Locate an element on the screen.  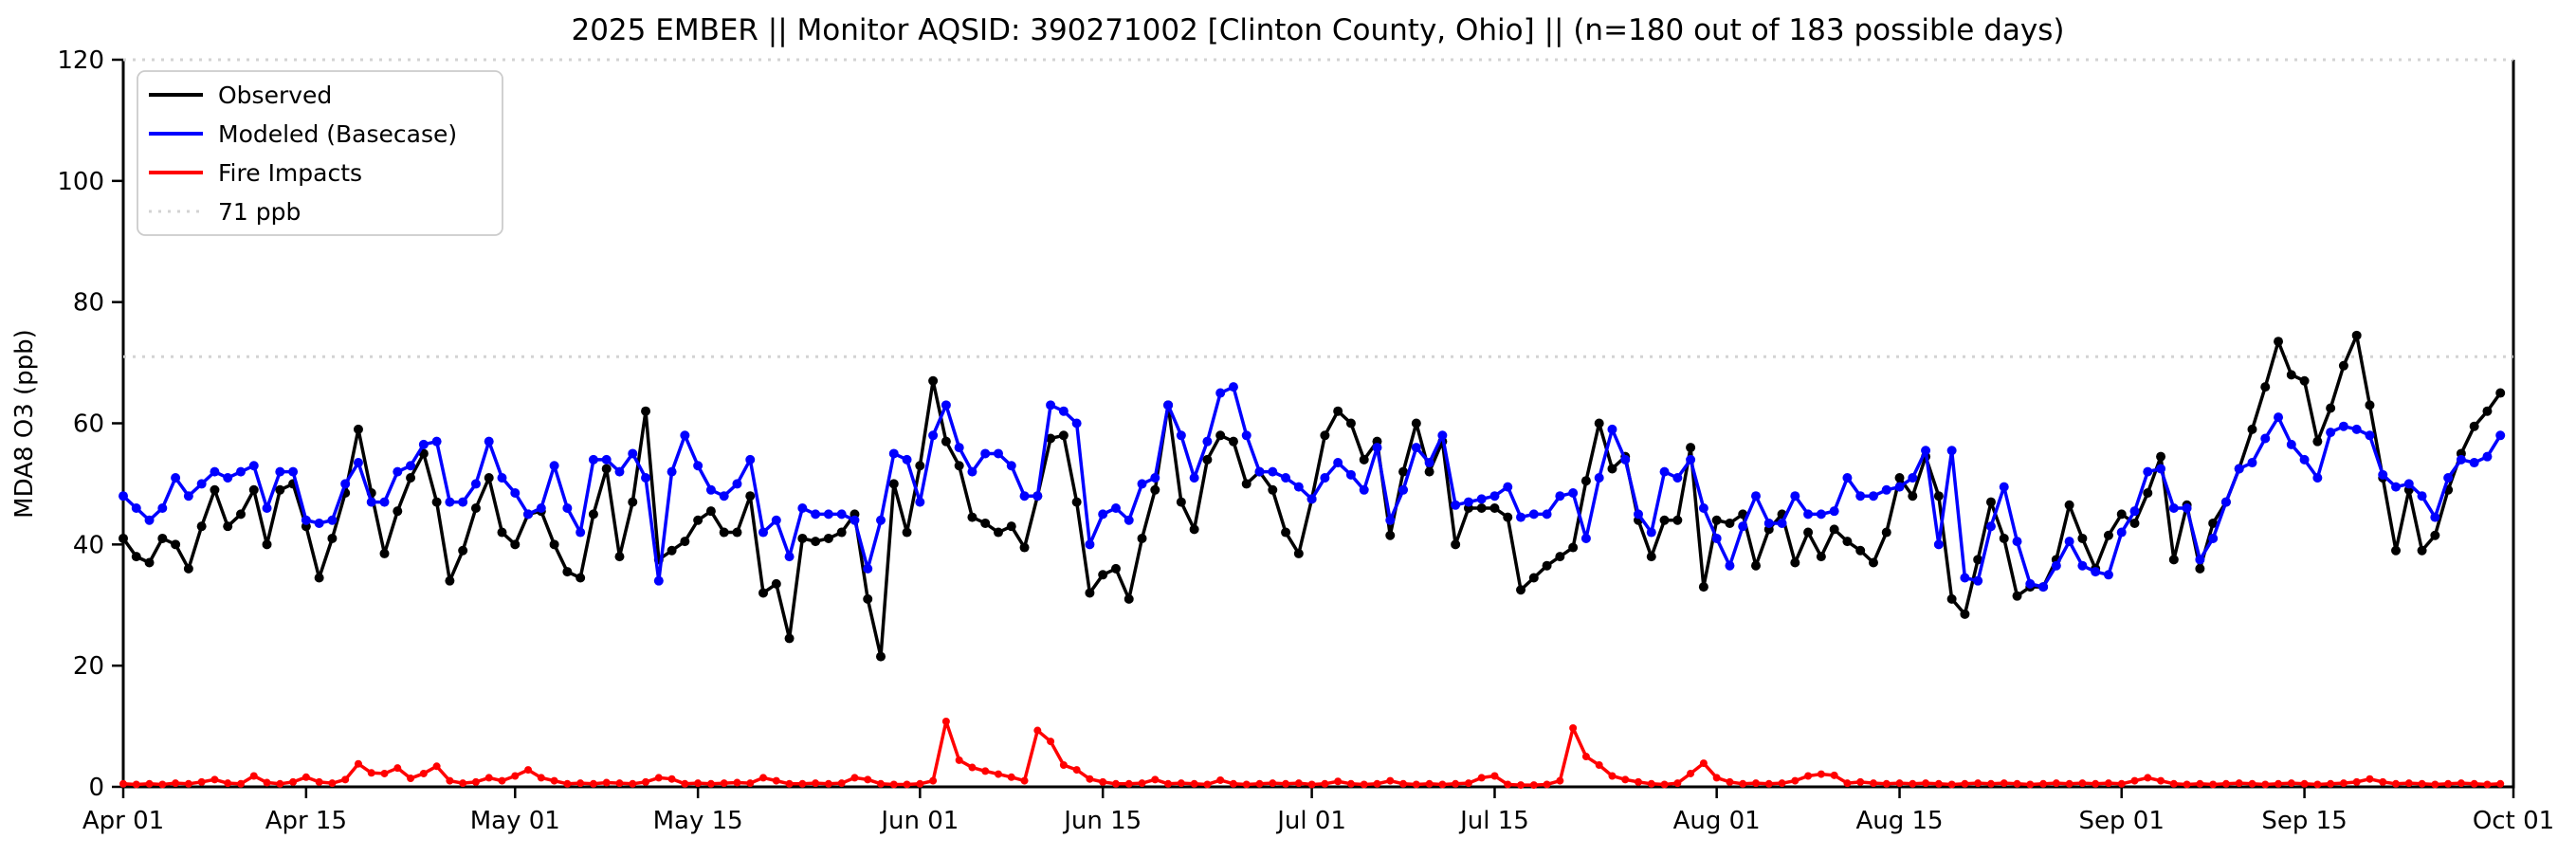
x-tick-label: Aug 15 is located at coordinates (1899, 821).